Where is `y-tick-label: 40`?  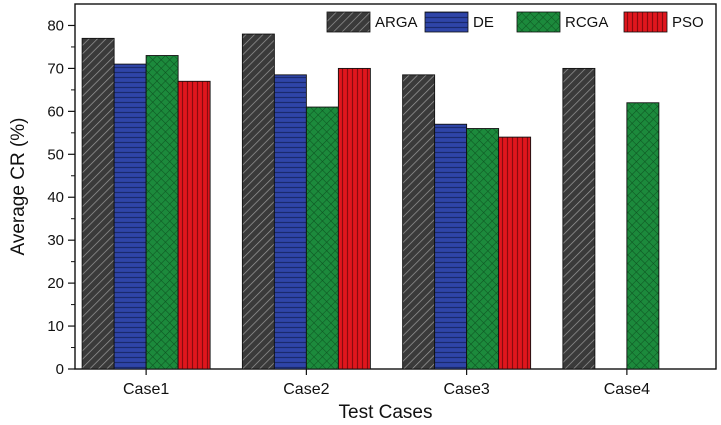 y-tick-label: 40 is located at coordinates (55, 197).